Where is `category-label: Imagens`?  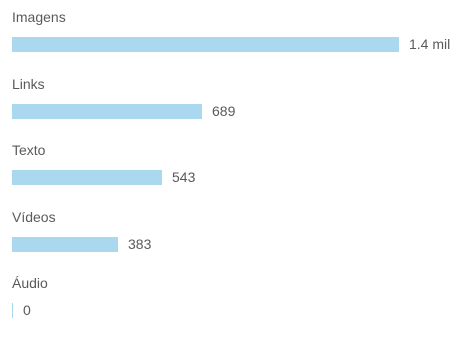 category-label: Imagens is located at coordinates (39, 17).